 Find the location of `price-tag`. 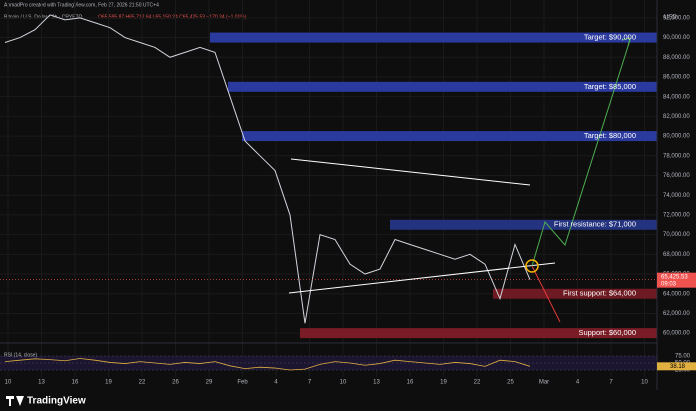

price-tag is located at coordinates (676, 280).